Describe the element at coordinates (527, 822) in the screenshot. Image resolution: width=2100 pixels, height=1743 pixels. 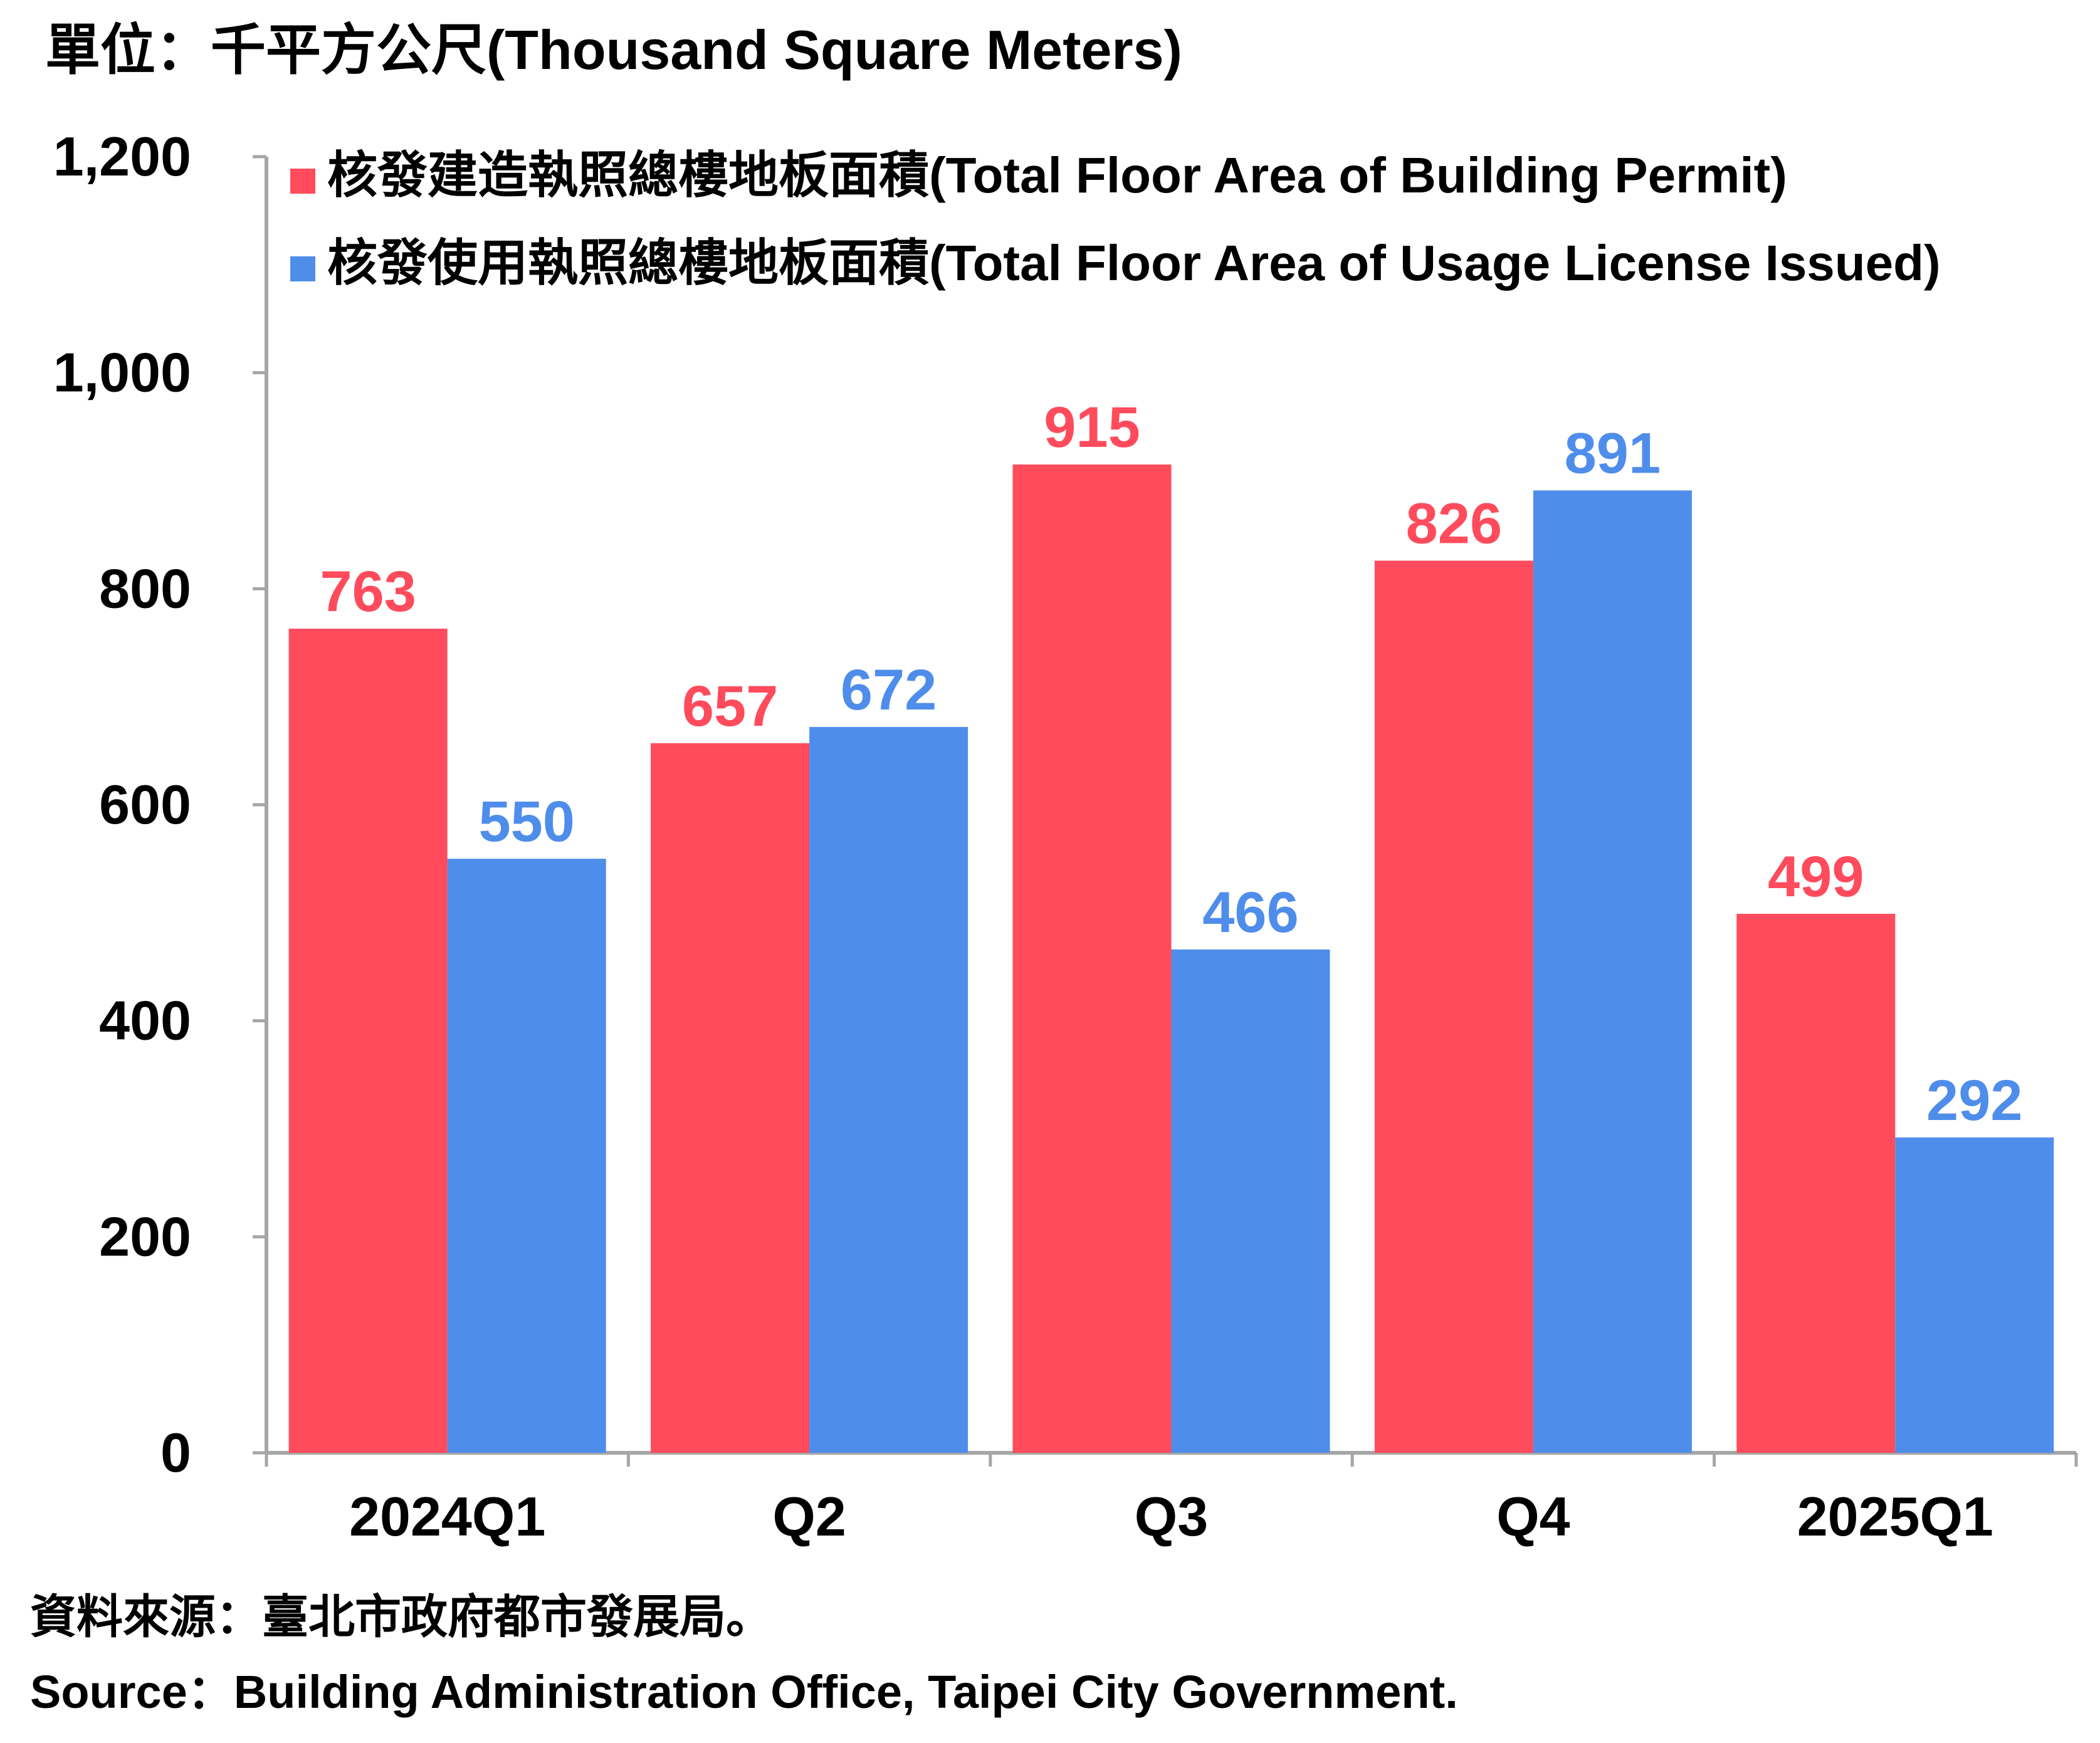
I see `data-label-usage: 550` at that location.